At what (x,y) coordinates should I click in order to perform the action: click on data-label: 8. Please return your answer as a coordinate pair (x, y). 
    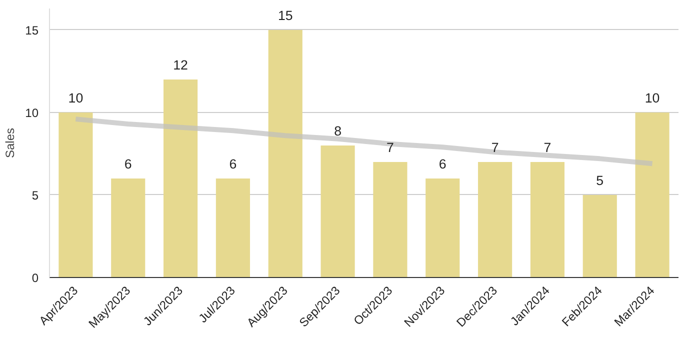
    Looking at the image, I should click on (338, 130).